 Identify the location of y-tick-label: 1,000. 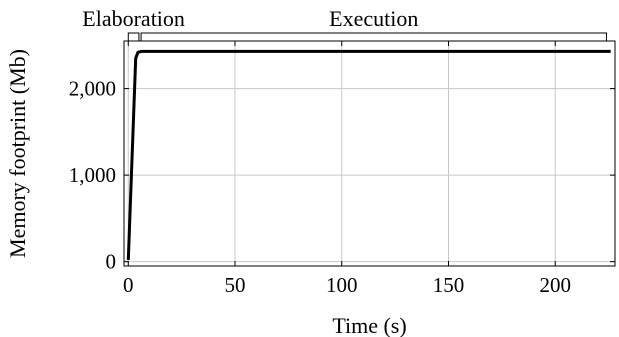
(92, 175).